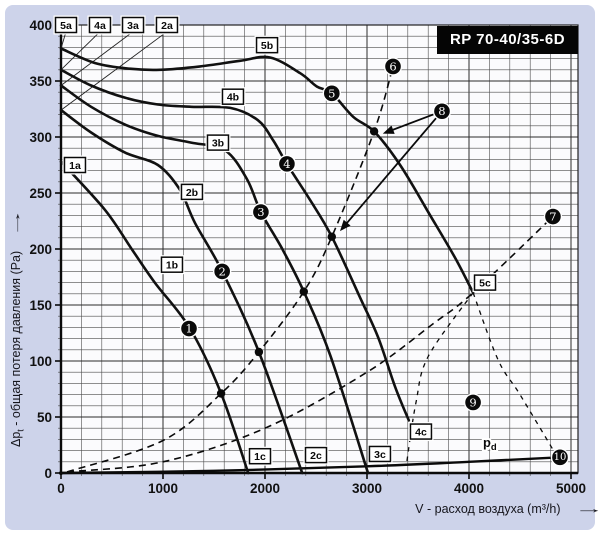 This screenshot has width=600, height=535. What do you see at coordinates (40, 25) in the screenshot?
I see `y-tick-label: 400` at bounding box center [40, 25].